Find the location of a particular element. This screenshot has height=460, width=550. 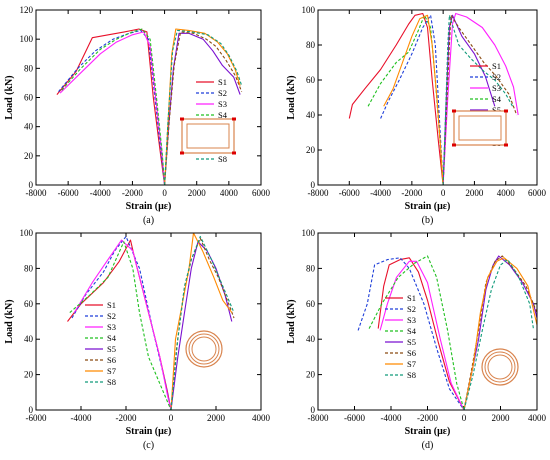

panel-label: (b) is located at coordinates (428, 220).